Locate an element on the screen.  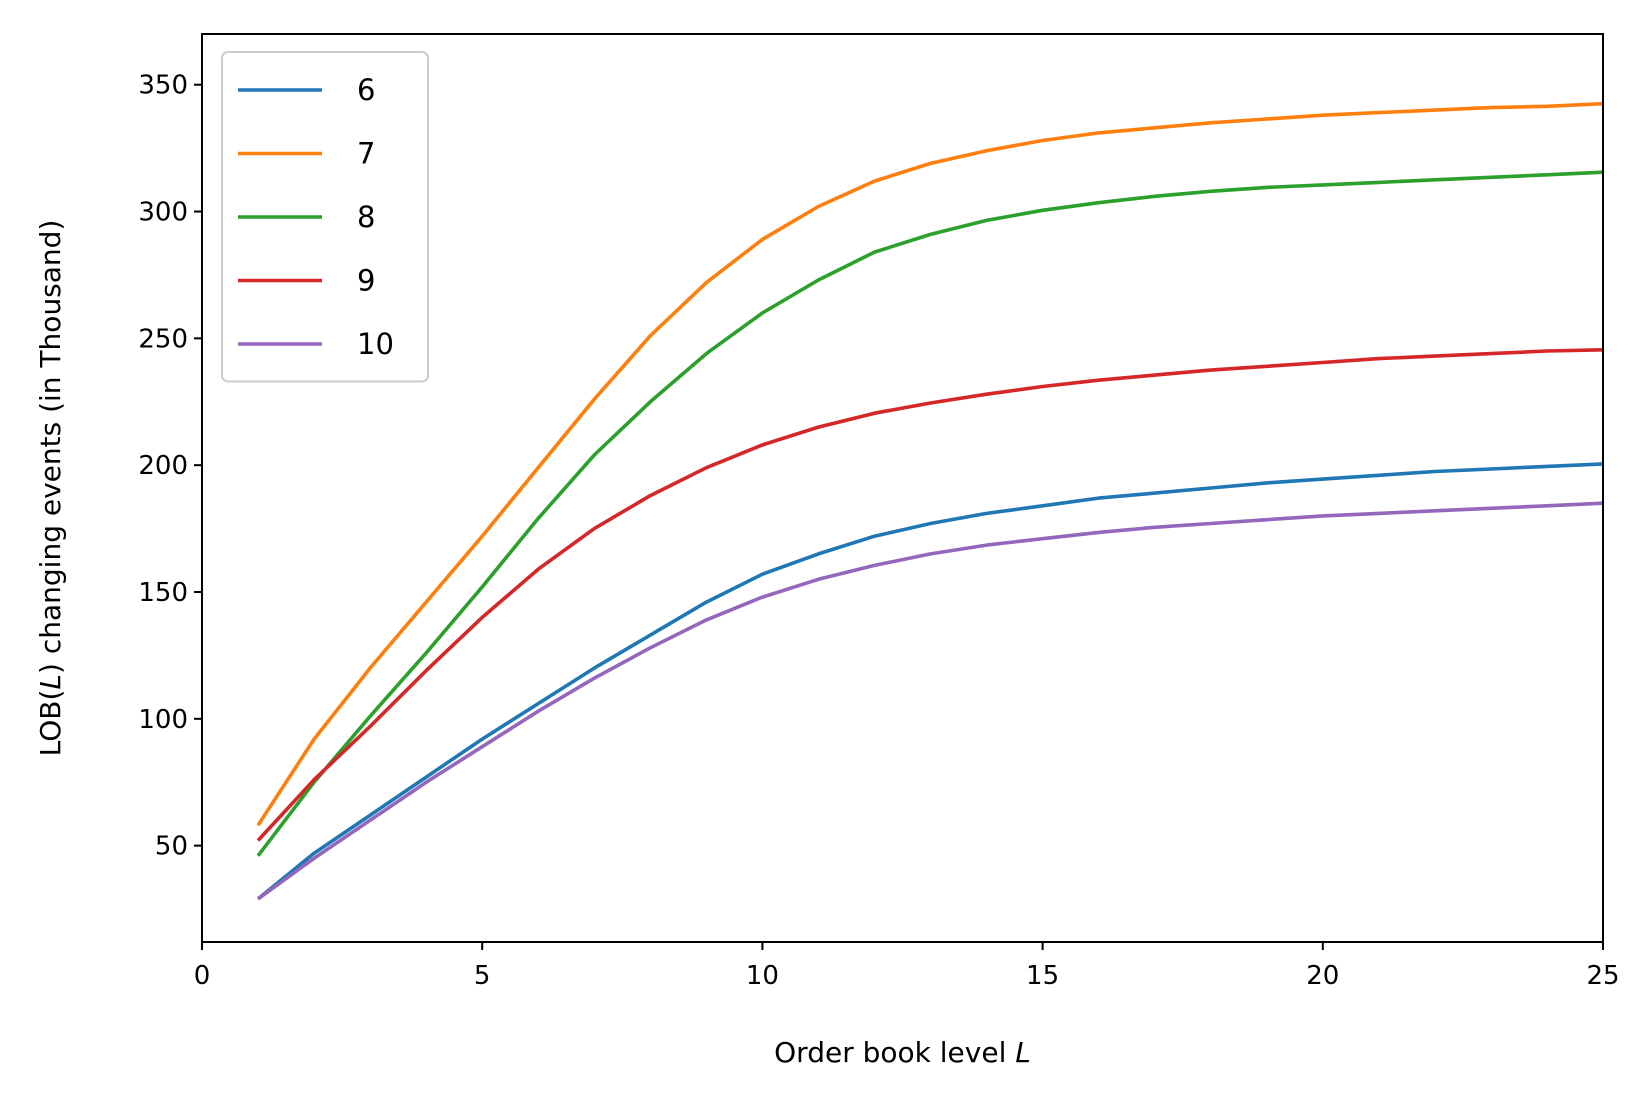
legend-label-6: 6 is located at coordinates (366, 90).